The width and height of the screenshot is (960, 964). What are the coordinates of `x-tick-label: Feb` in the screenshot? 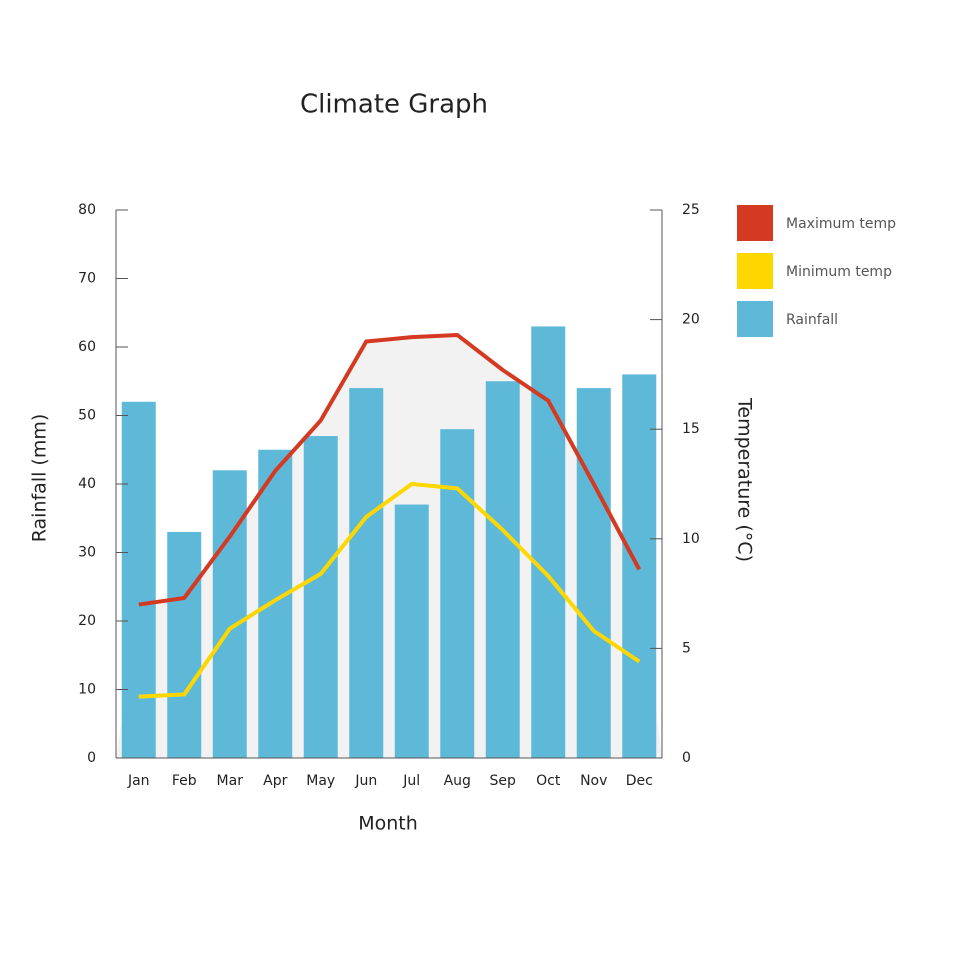 It's located at (184, 781).